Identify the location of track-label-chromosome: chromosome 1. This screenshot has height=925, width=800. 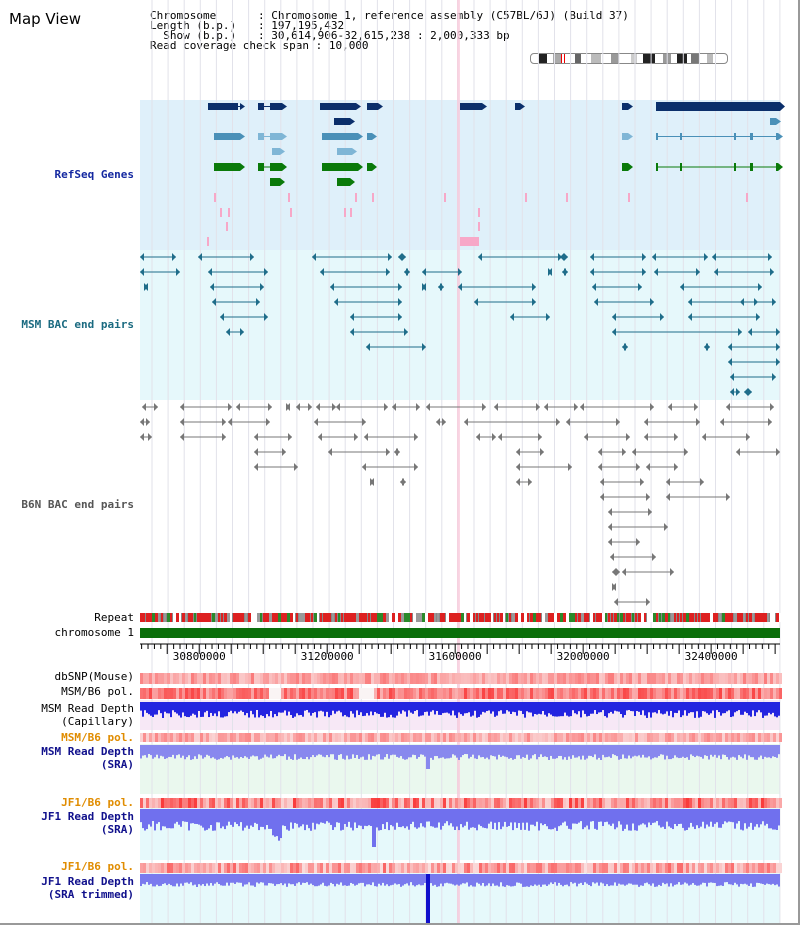
(94, 632).